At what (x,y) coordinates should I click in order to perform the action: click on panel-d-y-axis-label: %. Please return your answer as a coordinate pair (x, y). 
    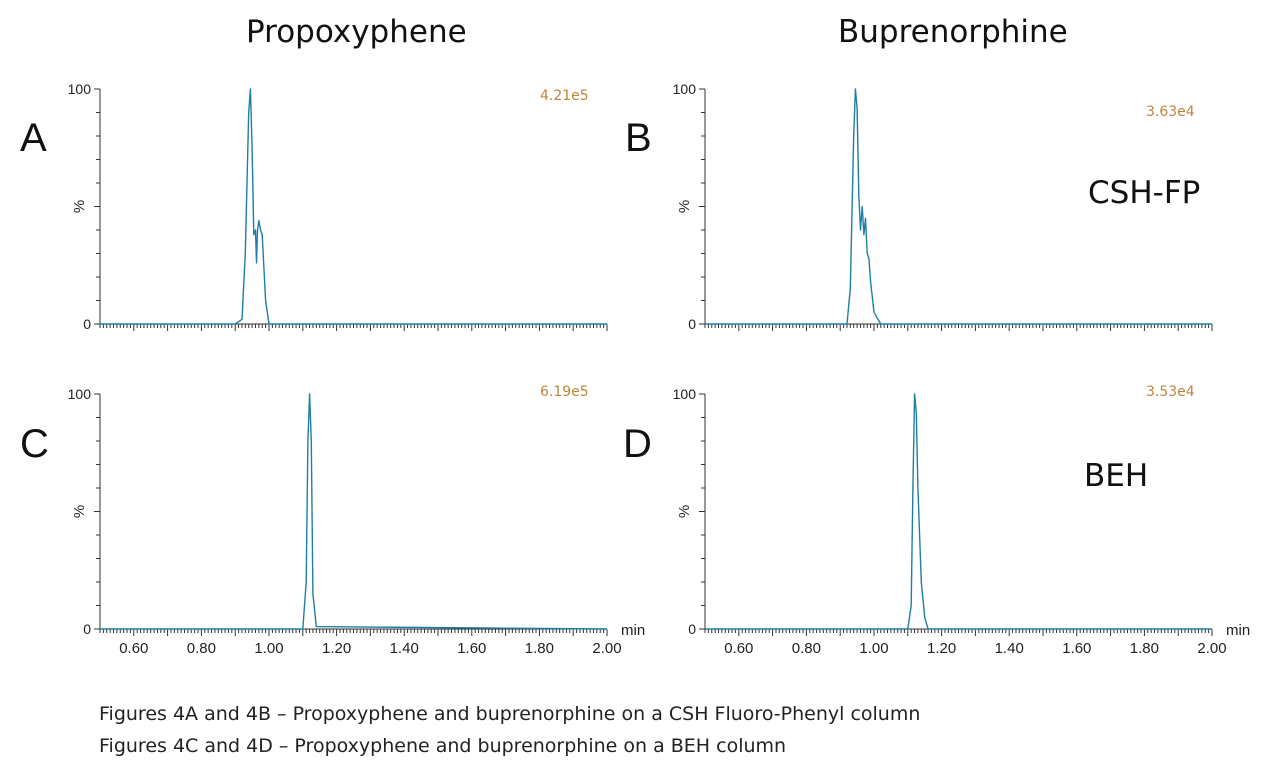
    Looking at the image, I should click on (684, 511).